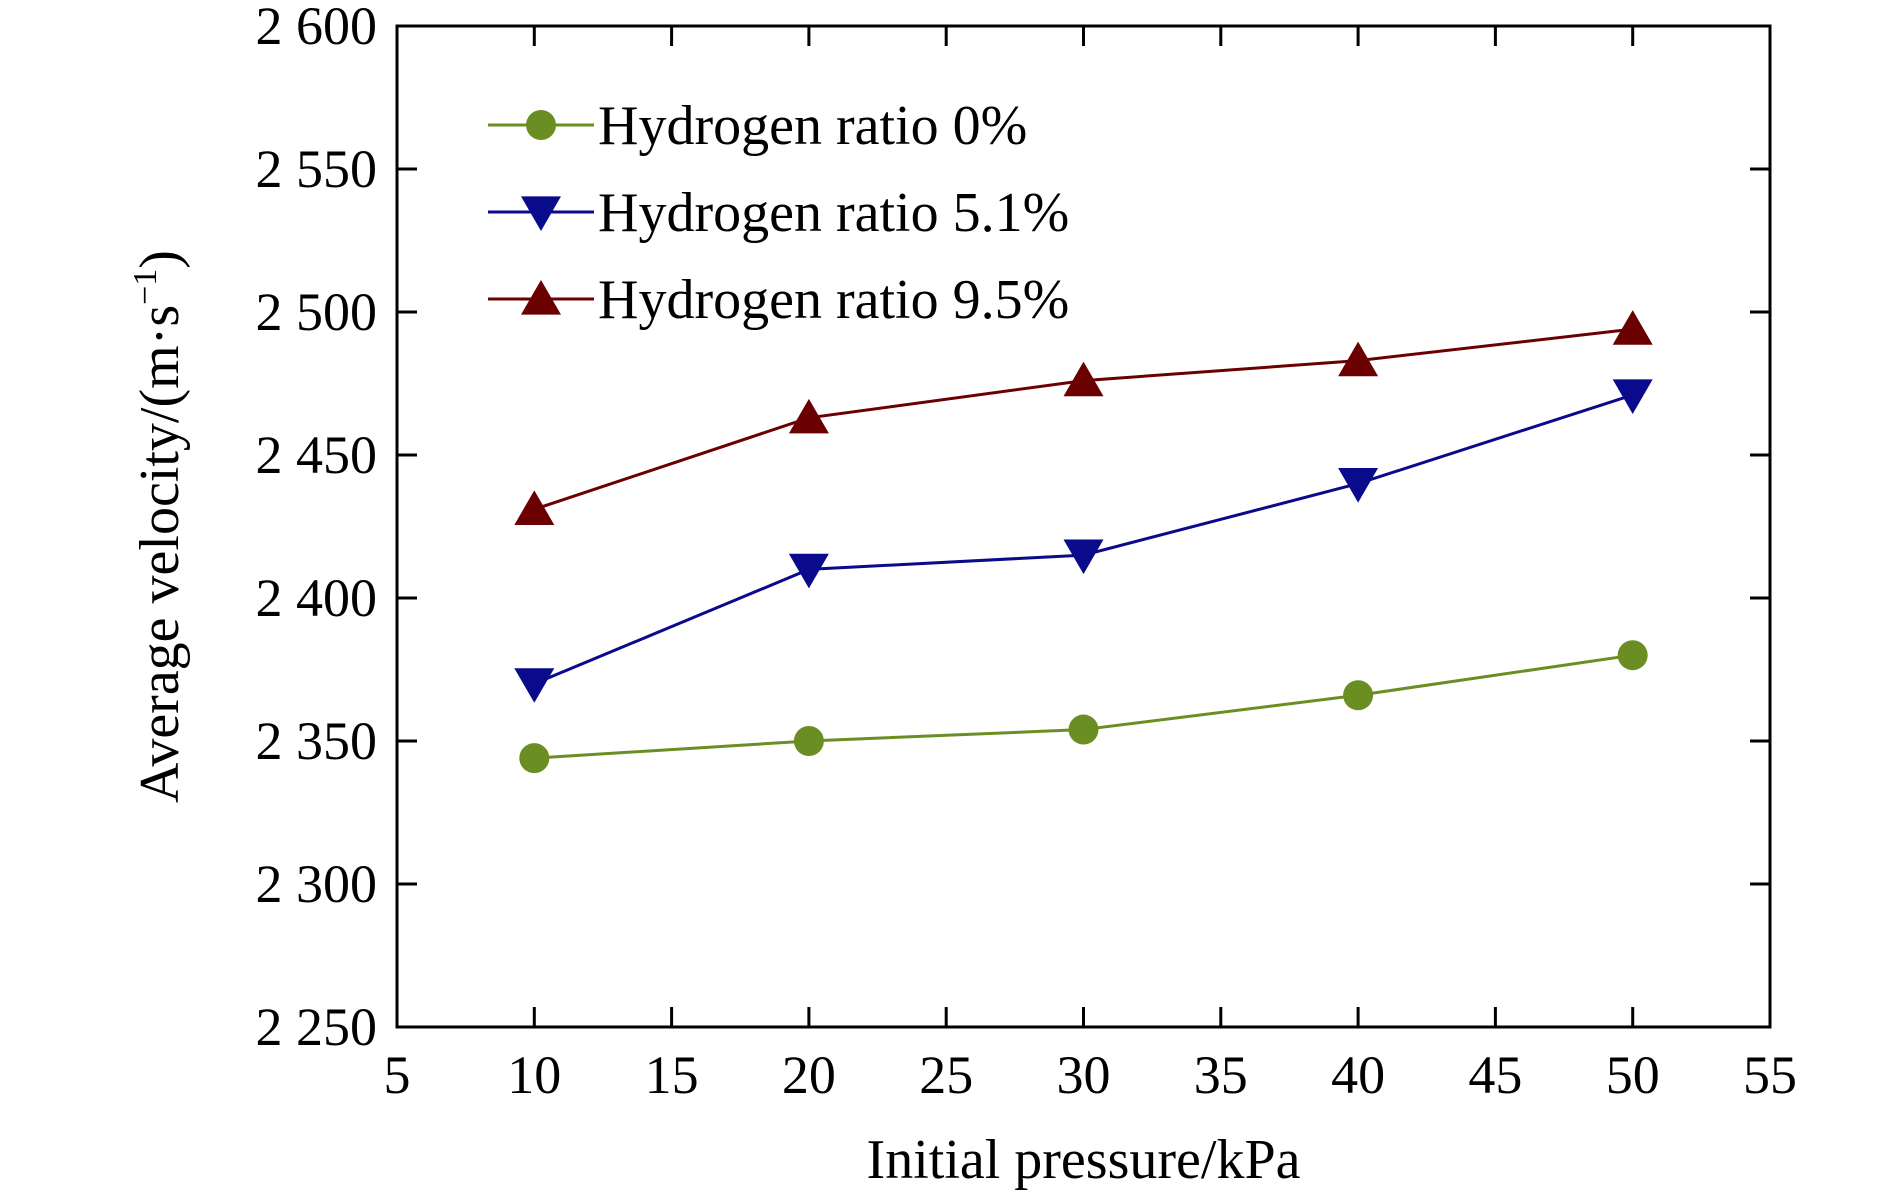 The height and width of the screenshot is (1196, 1890). What do you see at coordinates (534, 1075) in the screenshot?
I see `x-tick-label: 10` at bounding box center [534, 1075].